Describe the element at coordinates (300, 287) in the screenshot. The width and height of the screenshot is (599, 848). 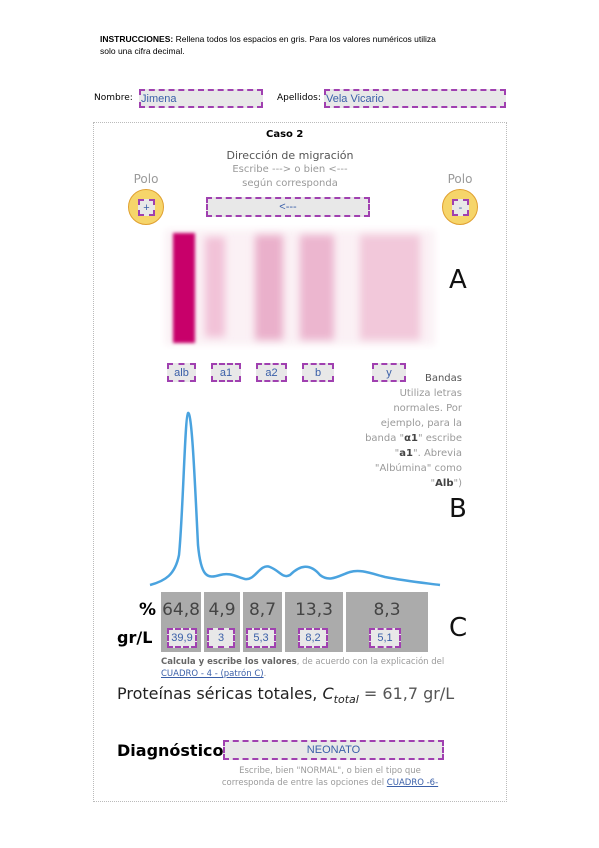
I see `gel-image` at that location.